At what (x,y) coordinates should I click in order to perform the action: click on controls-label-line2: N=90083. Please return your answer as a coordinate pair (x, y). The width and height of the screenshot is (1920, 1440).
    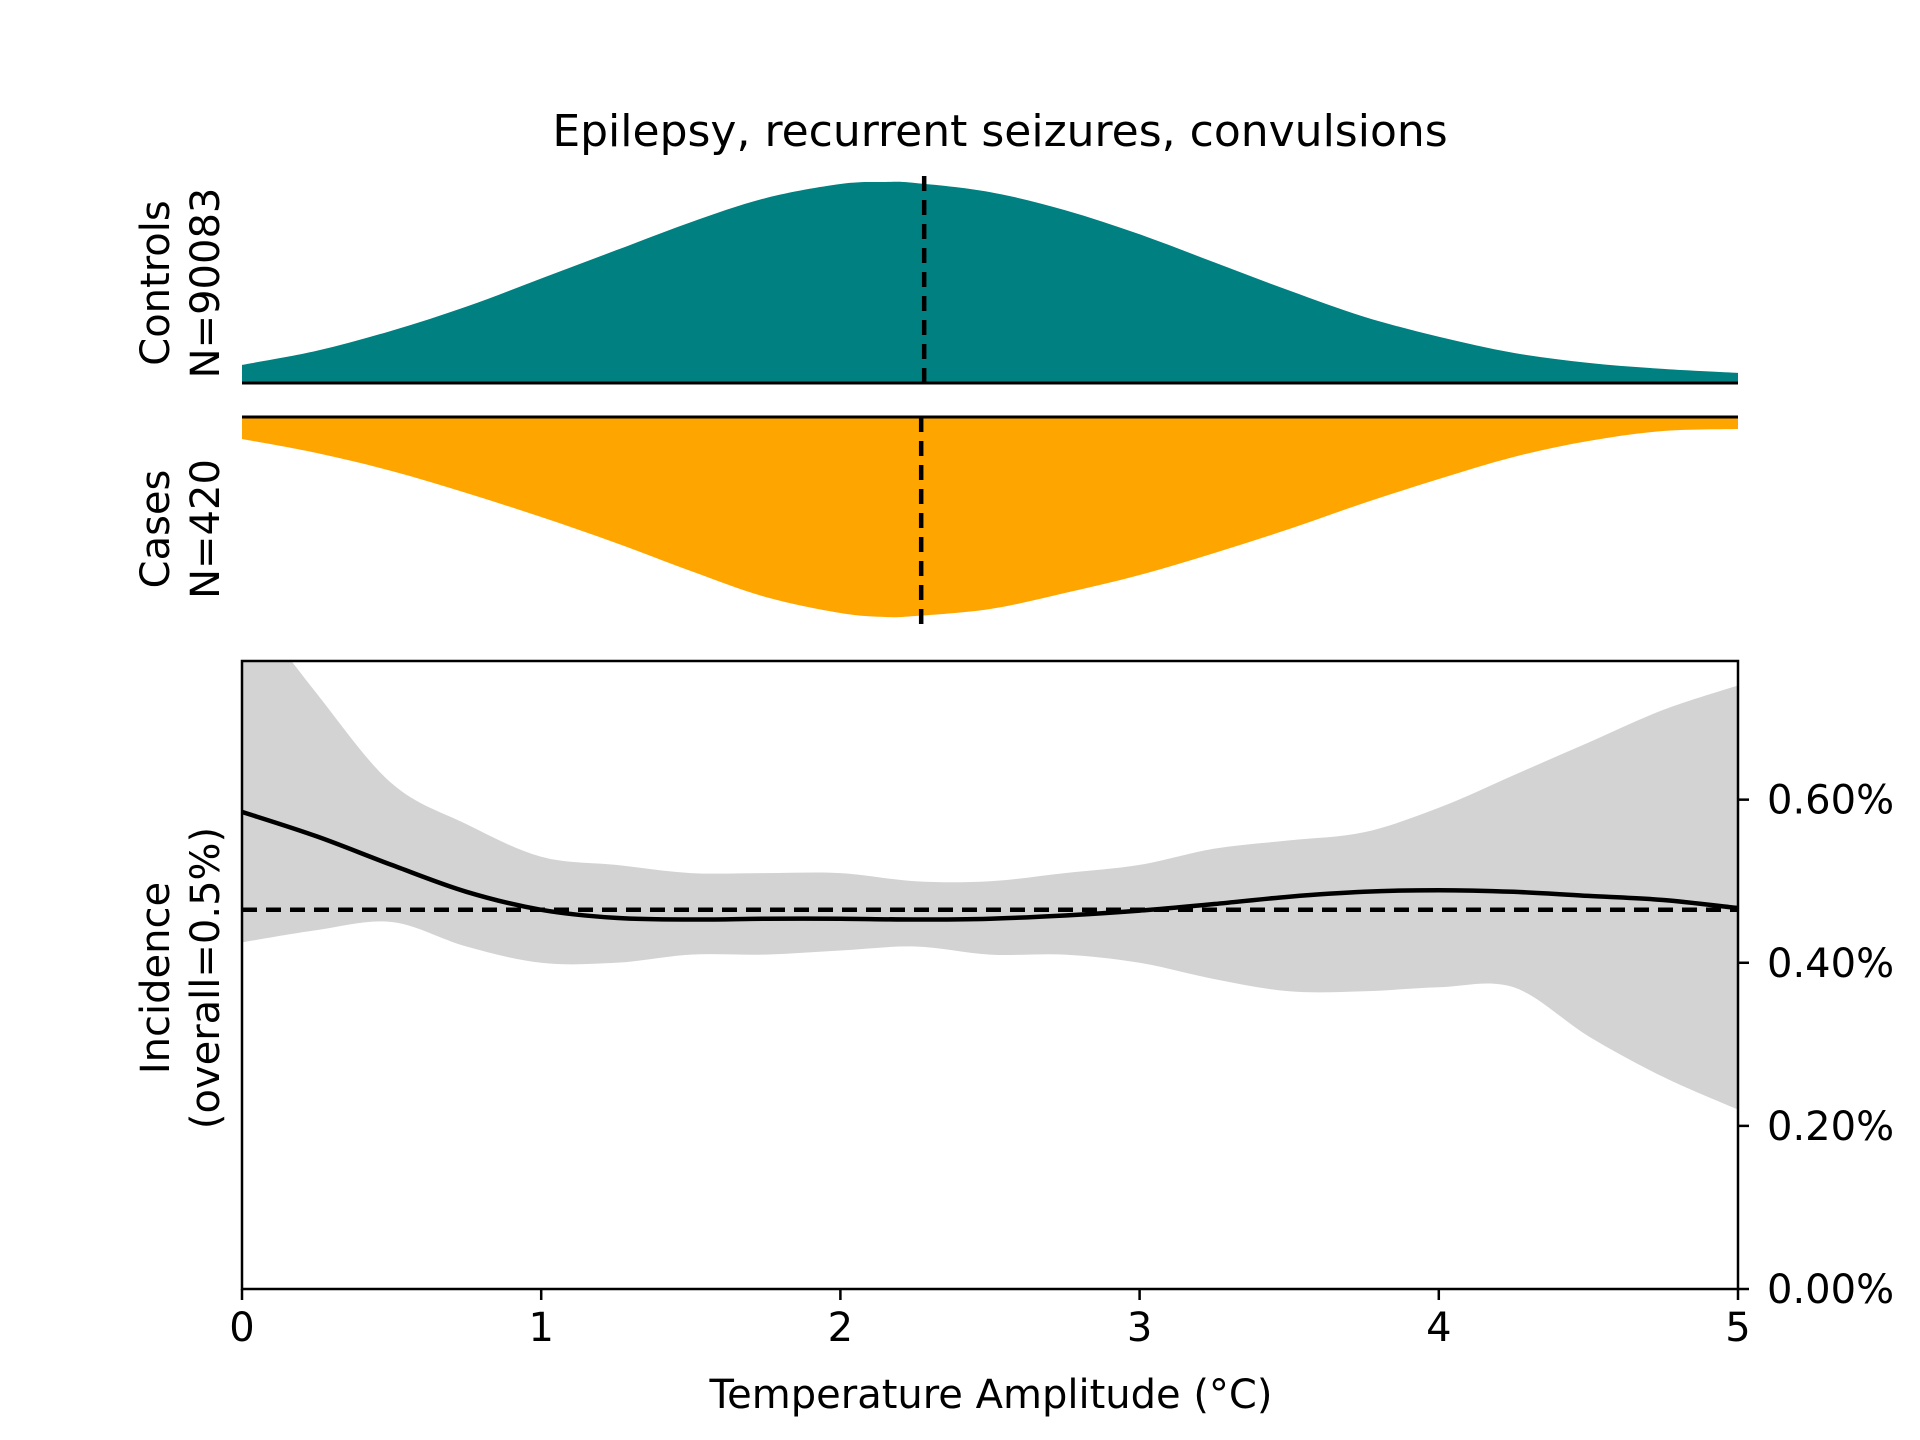
    Looking at the image, I should click on (206, 283).